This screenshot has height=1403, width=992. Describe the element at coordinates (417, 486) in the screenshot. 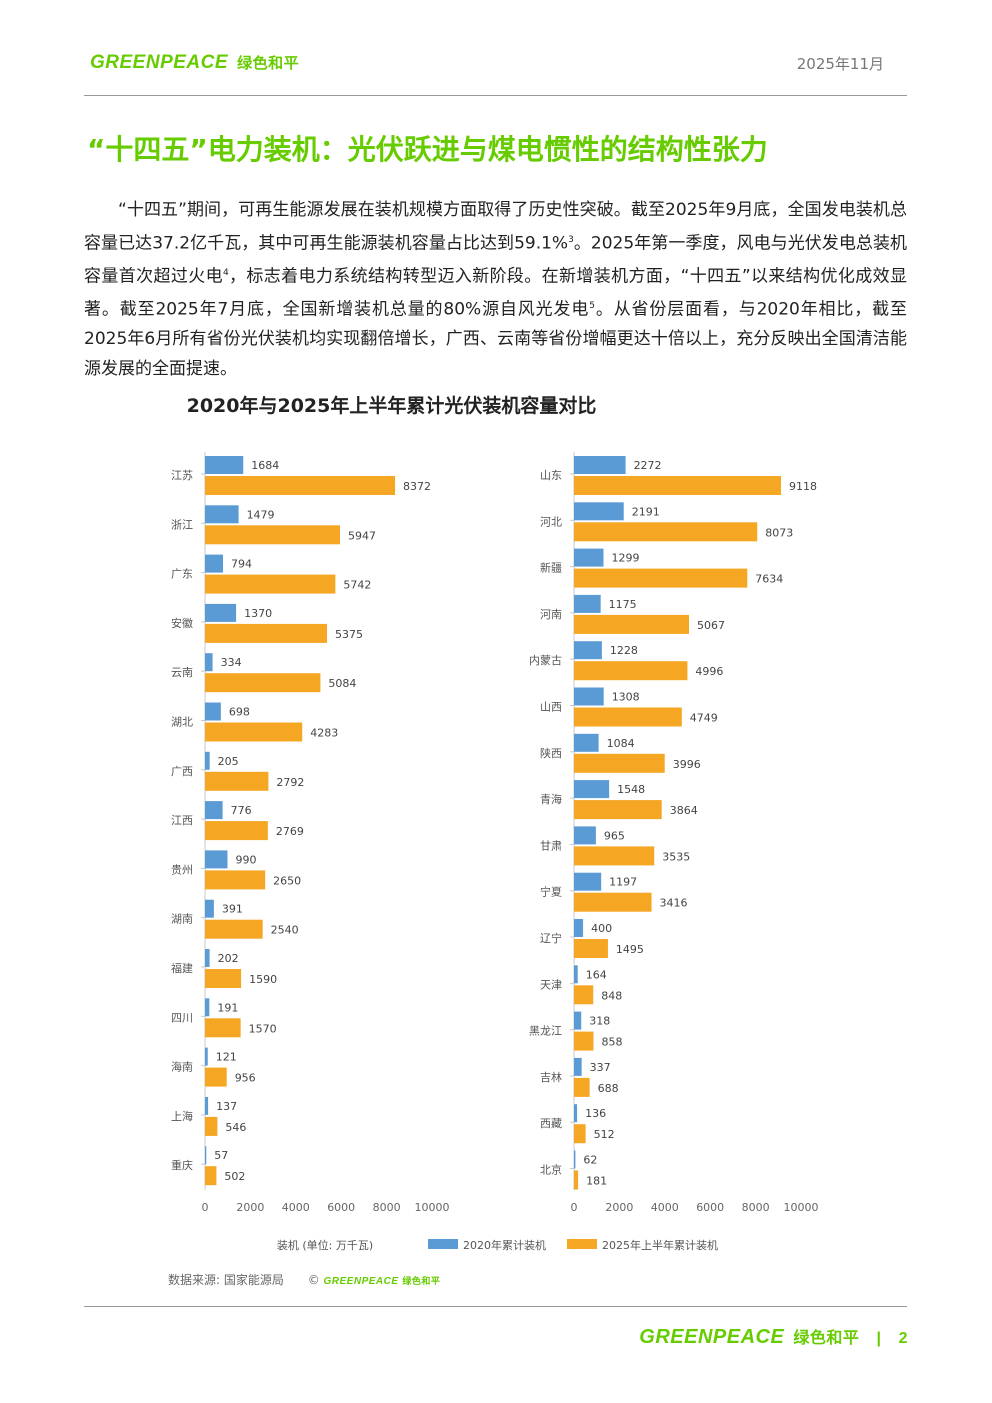

I see `data-label-2025: 8372` at that location.